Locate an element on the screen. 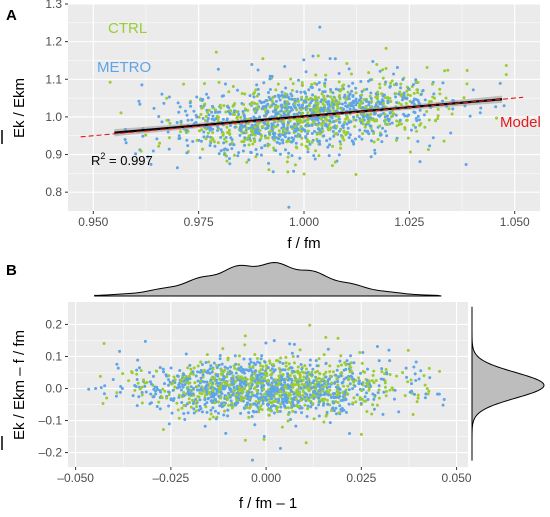 The width and height of the screenshot is (550, 517). legend-ctrl: CTRL is located at coordinates (127, 28).